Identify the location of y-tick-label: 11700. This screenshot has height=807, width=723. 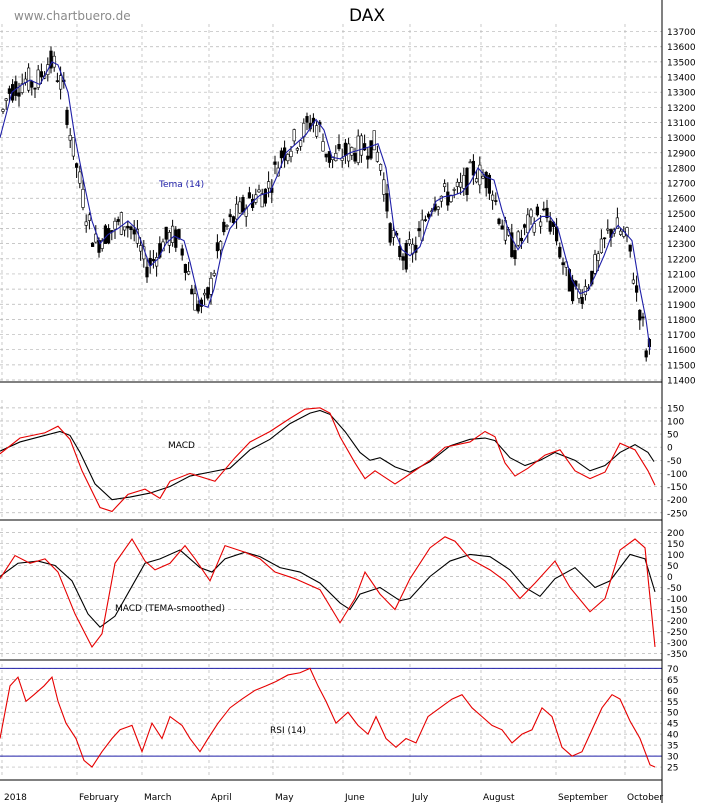
(681, 336).